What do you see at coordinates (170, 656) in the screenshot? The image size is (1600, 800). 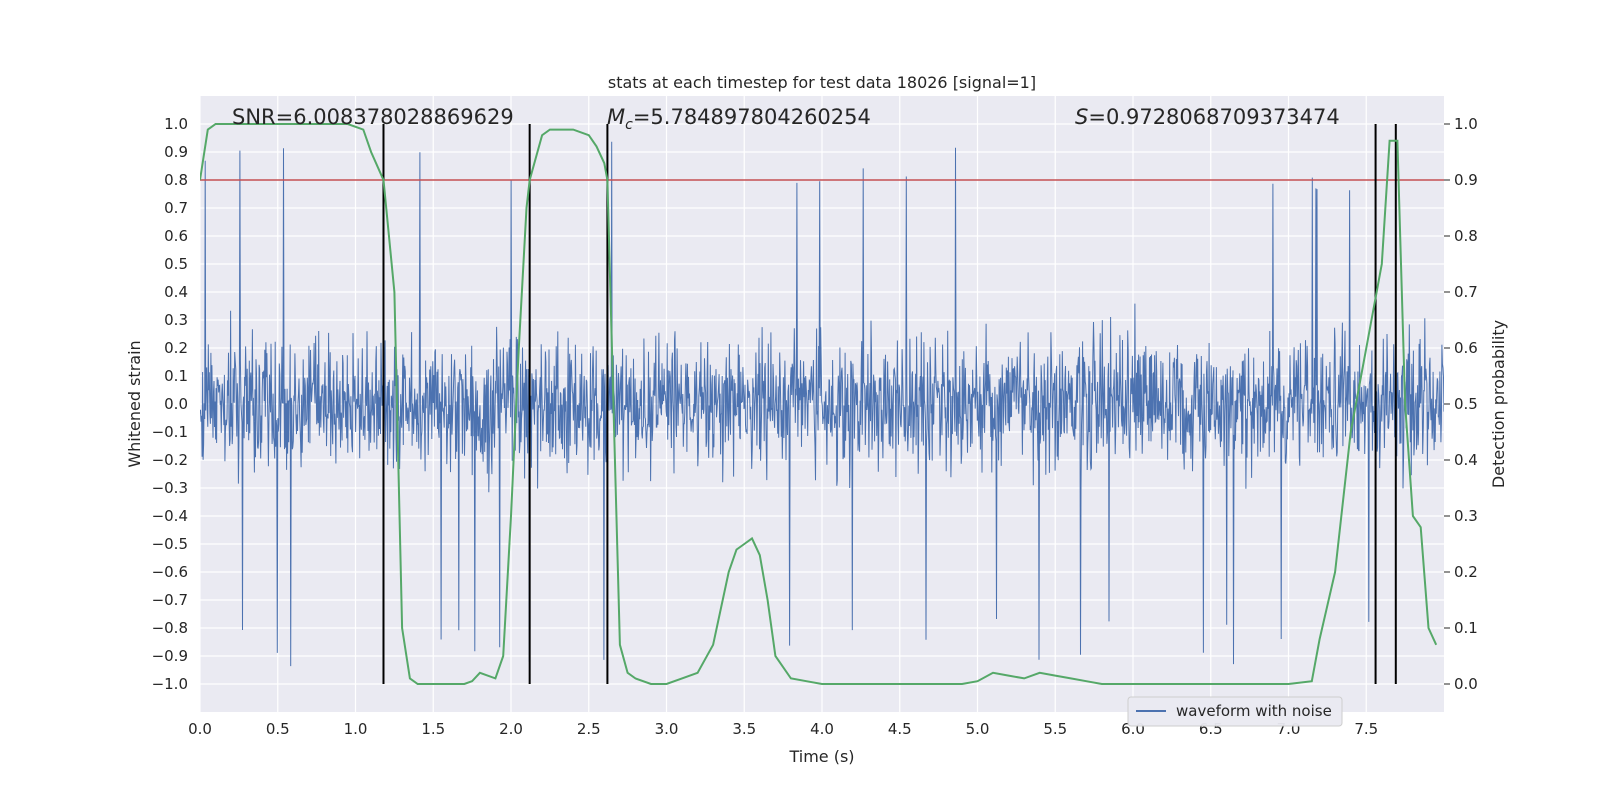 I see `y-tick-label-left: −0.9` at bounding box center [170, 656].